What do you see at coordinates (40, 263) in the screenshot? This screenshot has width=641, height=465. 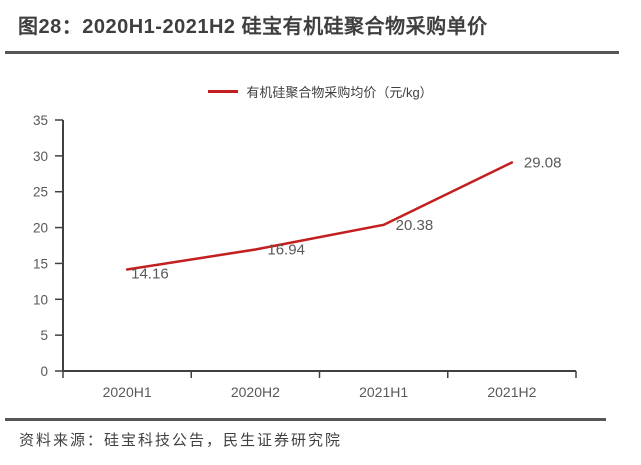 I see `y-axis-tick-label: 15` at bounding box center [40, 263].